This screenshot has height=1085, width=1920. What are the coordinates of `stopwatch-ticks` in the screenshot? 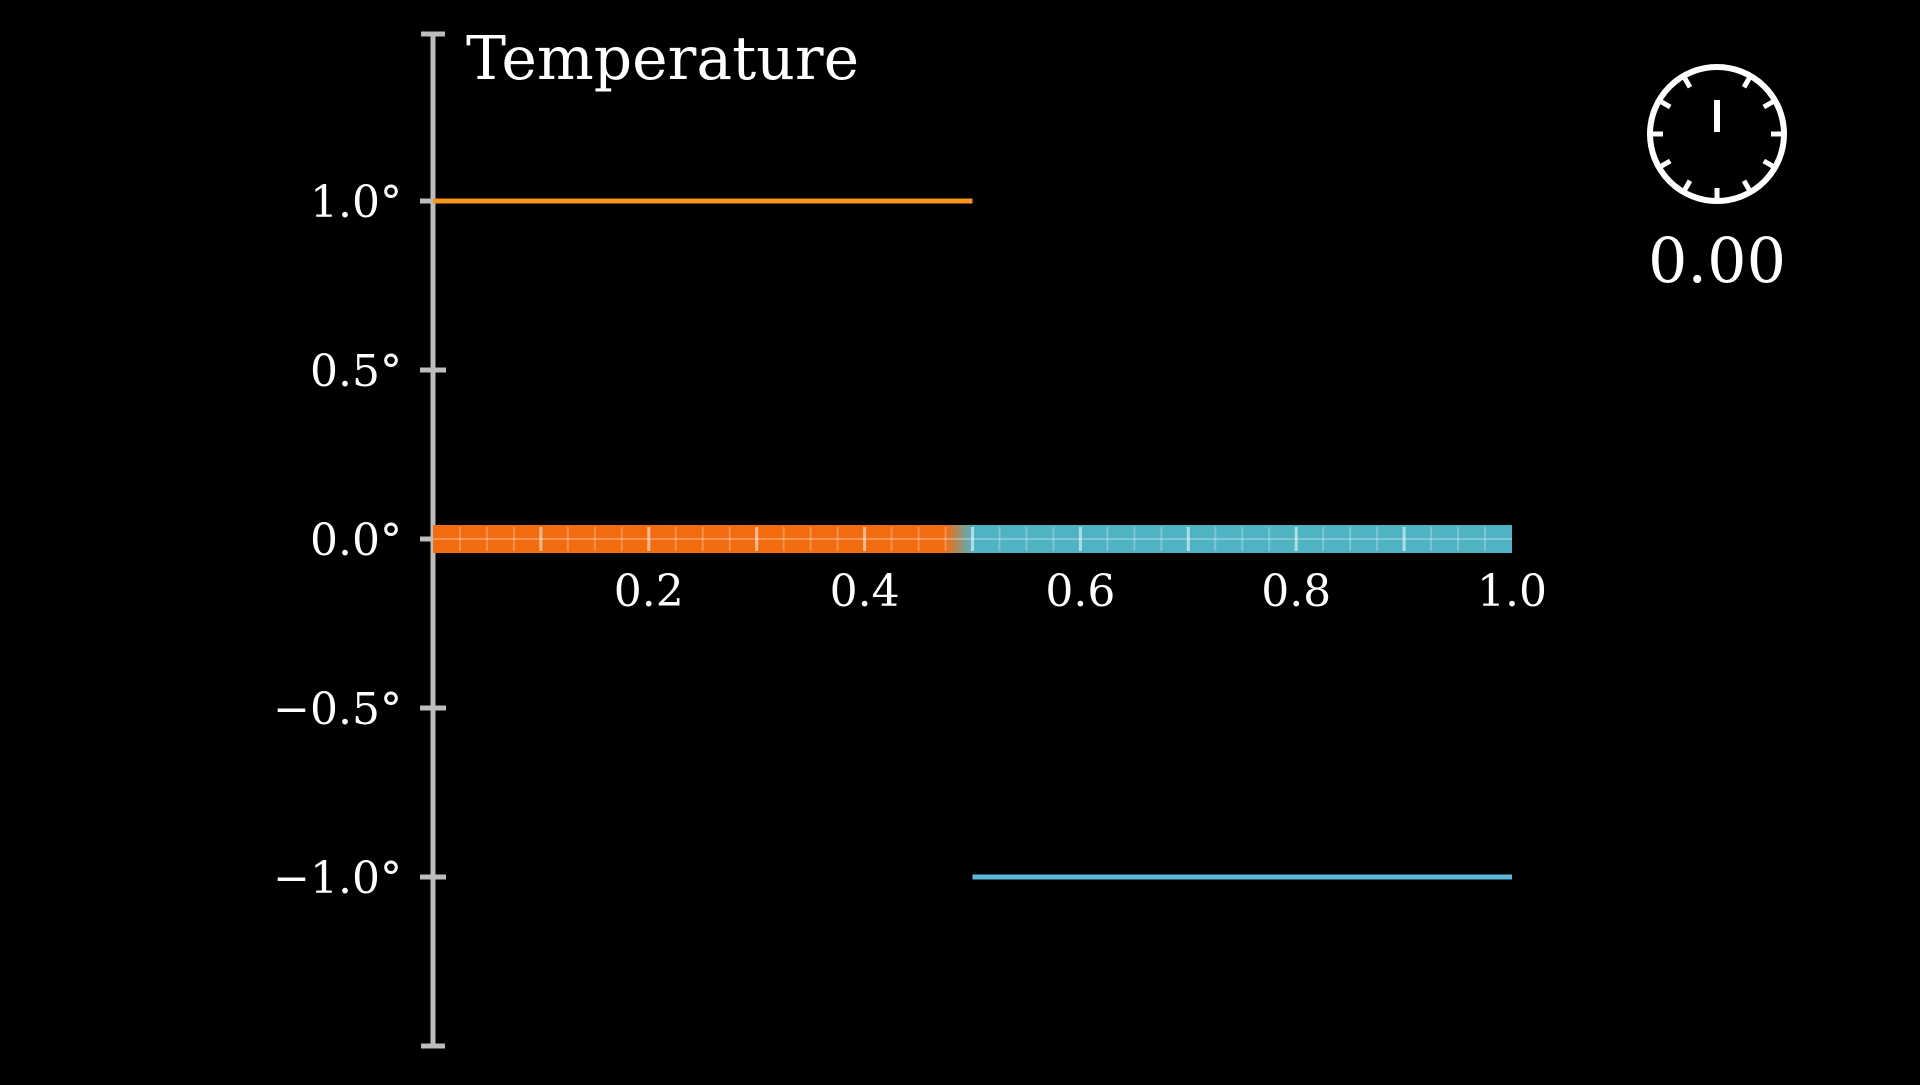 It's located at (1717, 137).